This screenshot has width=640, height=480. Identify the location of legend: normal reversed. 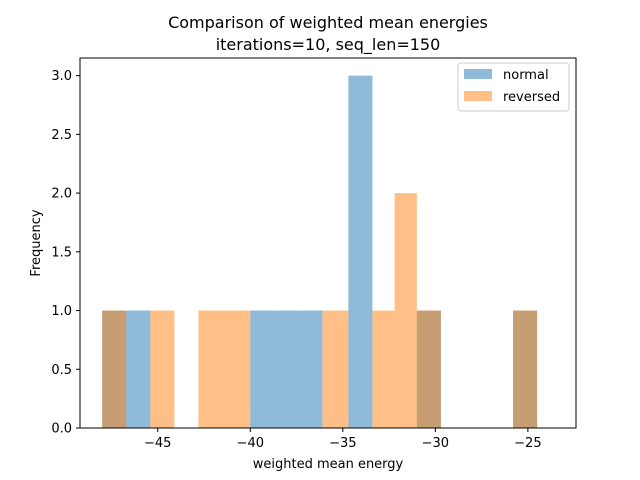
(513, 87).